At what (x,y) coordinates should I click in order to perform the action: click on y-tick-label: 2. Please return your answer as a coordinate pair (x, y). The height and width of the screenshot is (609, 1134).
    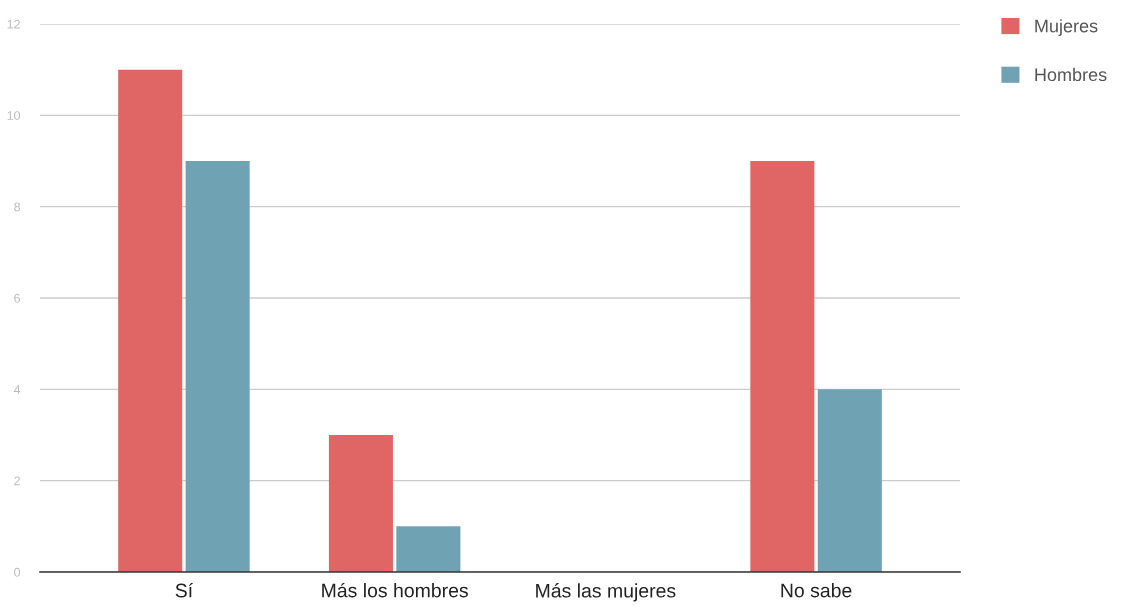
    Looking at the image, I should click on (17, 481).